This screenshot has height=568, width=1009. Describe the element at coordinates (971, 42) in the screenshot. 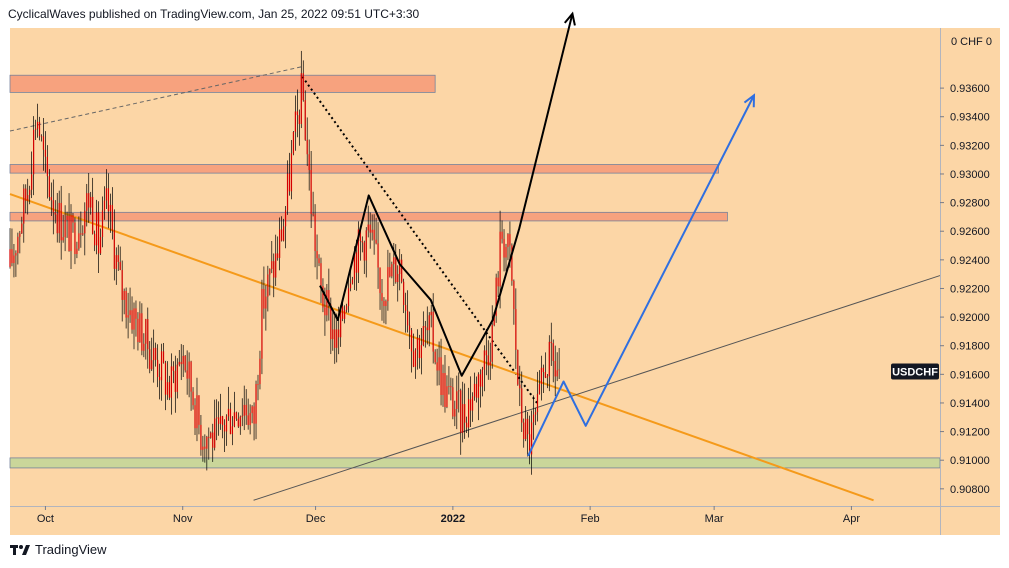

I see `currency-label: 0 CHF 0` at that location.